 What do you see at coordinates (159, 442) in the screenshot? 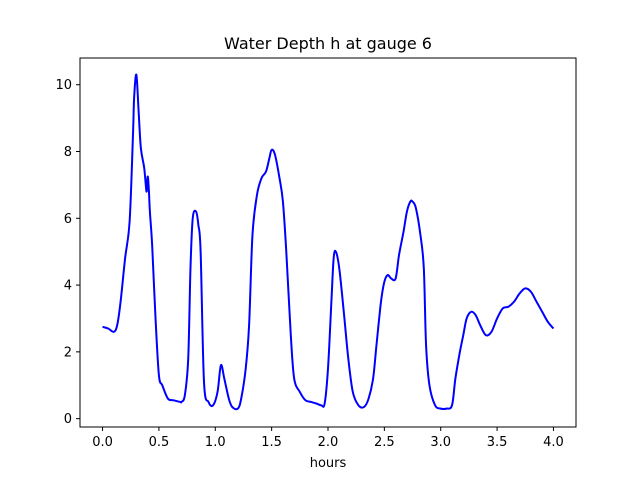
I see `x-tick-label: 0.5` at bounding box center [159, 442].